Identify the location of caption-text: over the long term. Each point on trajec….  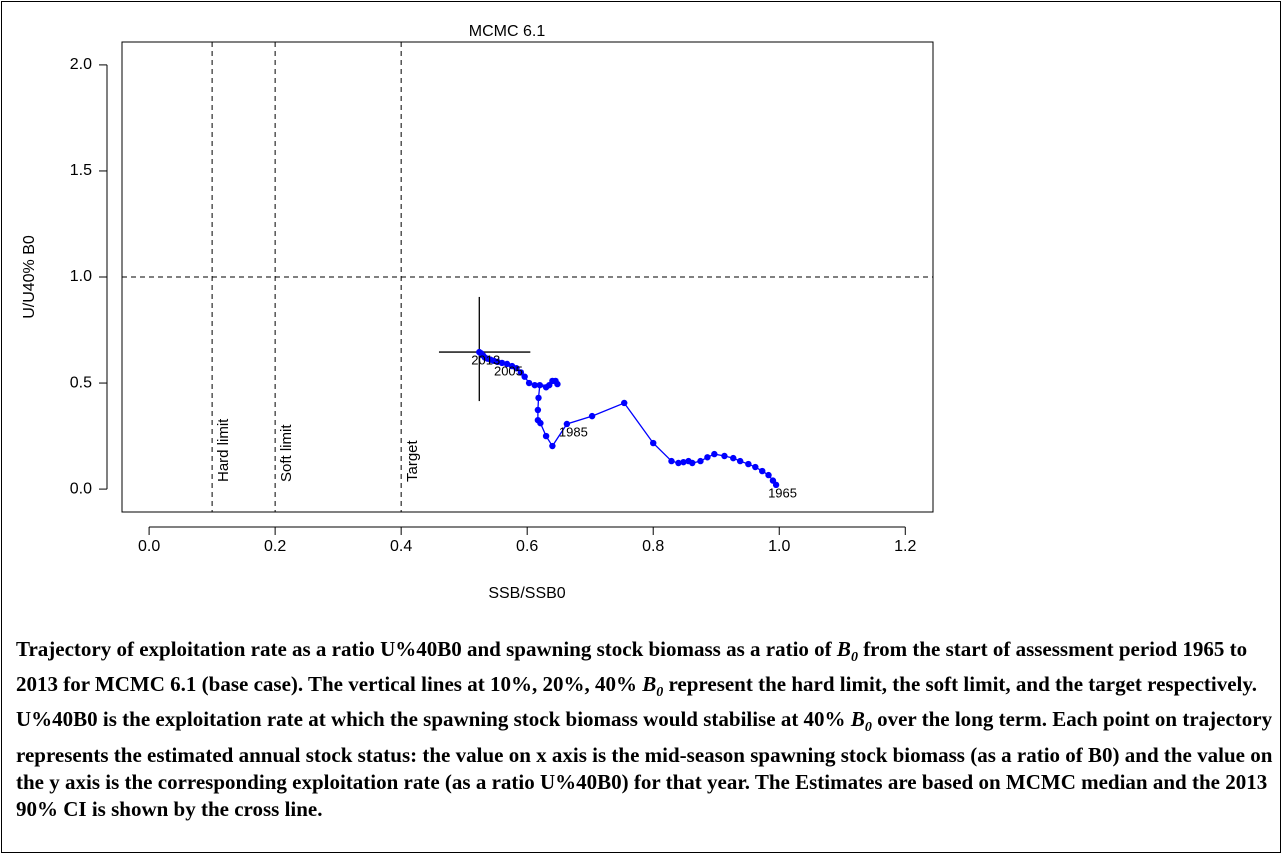
(644, 764).